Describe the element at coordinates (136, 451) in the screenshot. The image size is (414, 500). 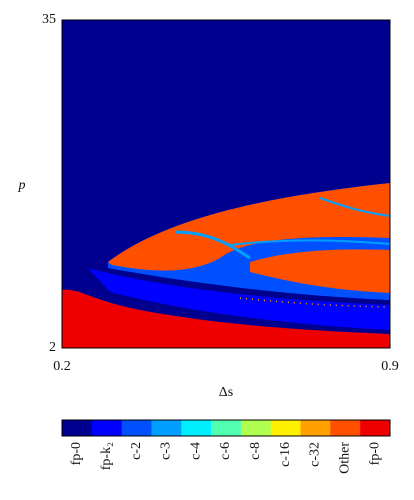
I see `legend-label: c-2` at that location.